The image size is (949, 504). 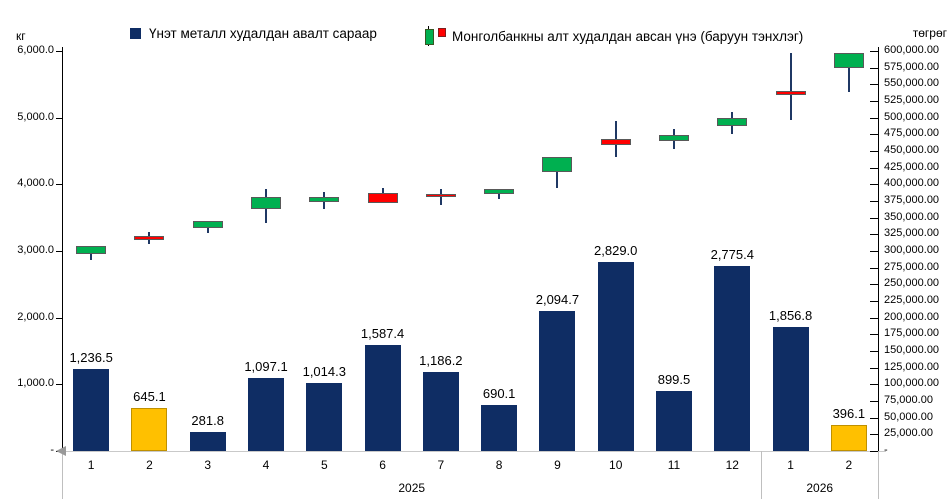 I want to click on left-axis-tick-label: -, so click(x=52, y=450).